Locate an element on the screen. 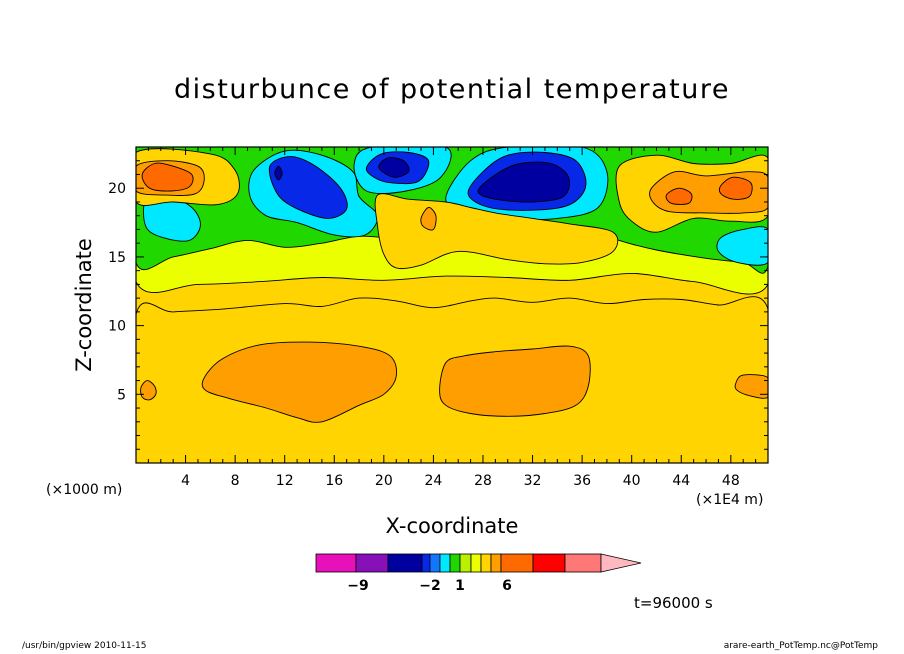 The image size is (904, 654). colorbar-tick-label: 6 is located at coordinates (507, 586).